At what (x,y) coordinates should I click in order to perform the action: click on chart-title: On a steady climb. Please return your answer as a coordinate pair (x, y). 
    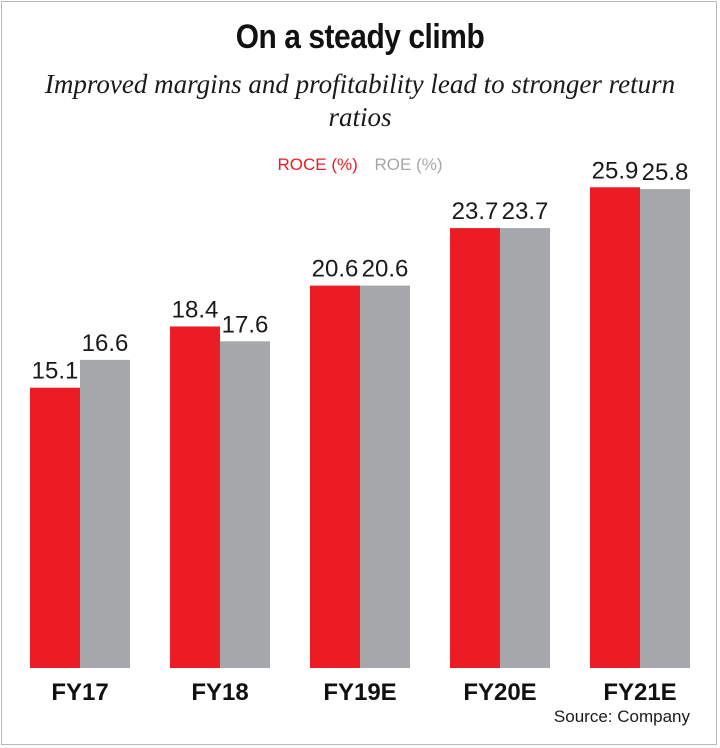
    Looking at the image, I should click on (360, 37).